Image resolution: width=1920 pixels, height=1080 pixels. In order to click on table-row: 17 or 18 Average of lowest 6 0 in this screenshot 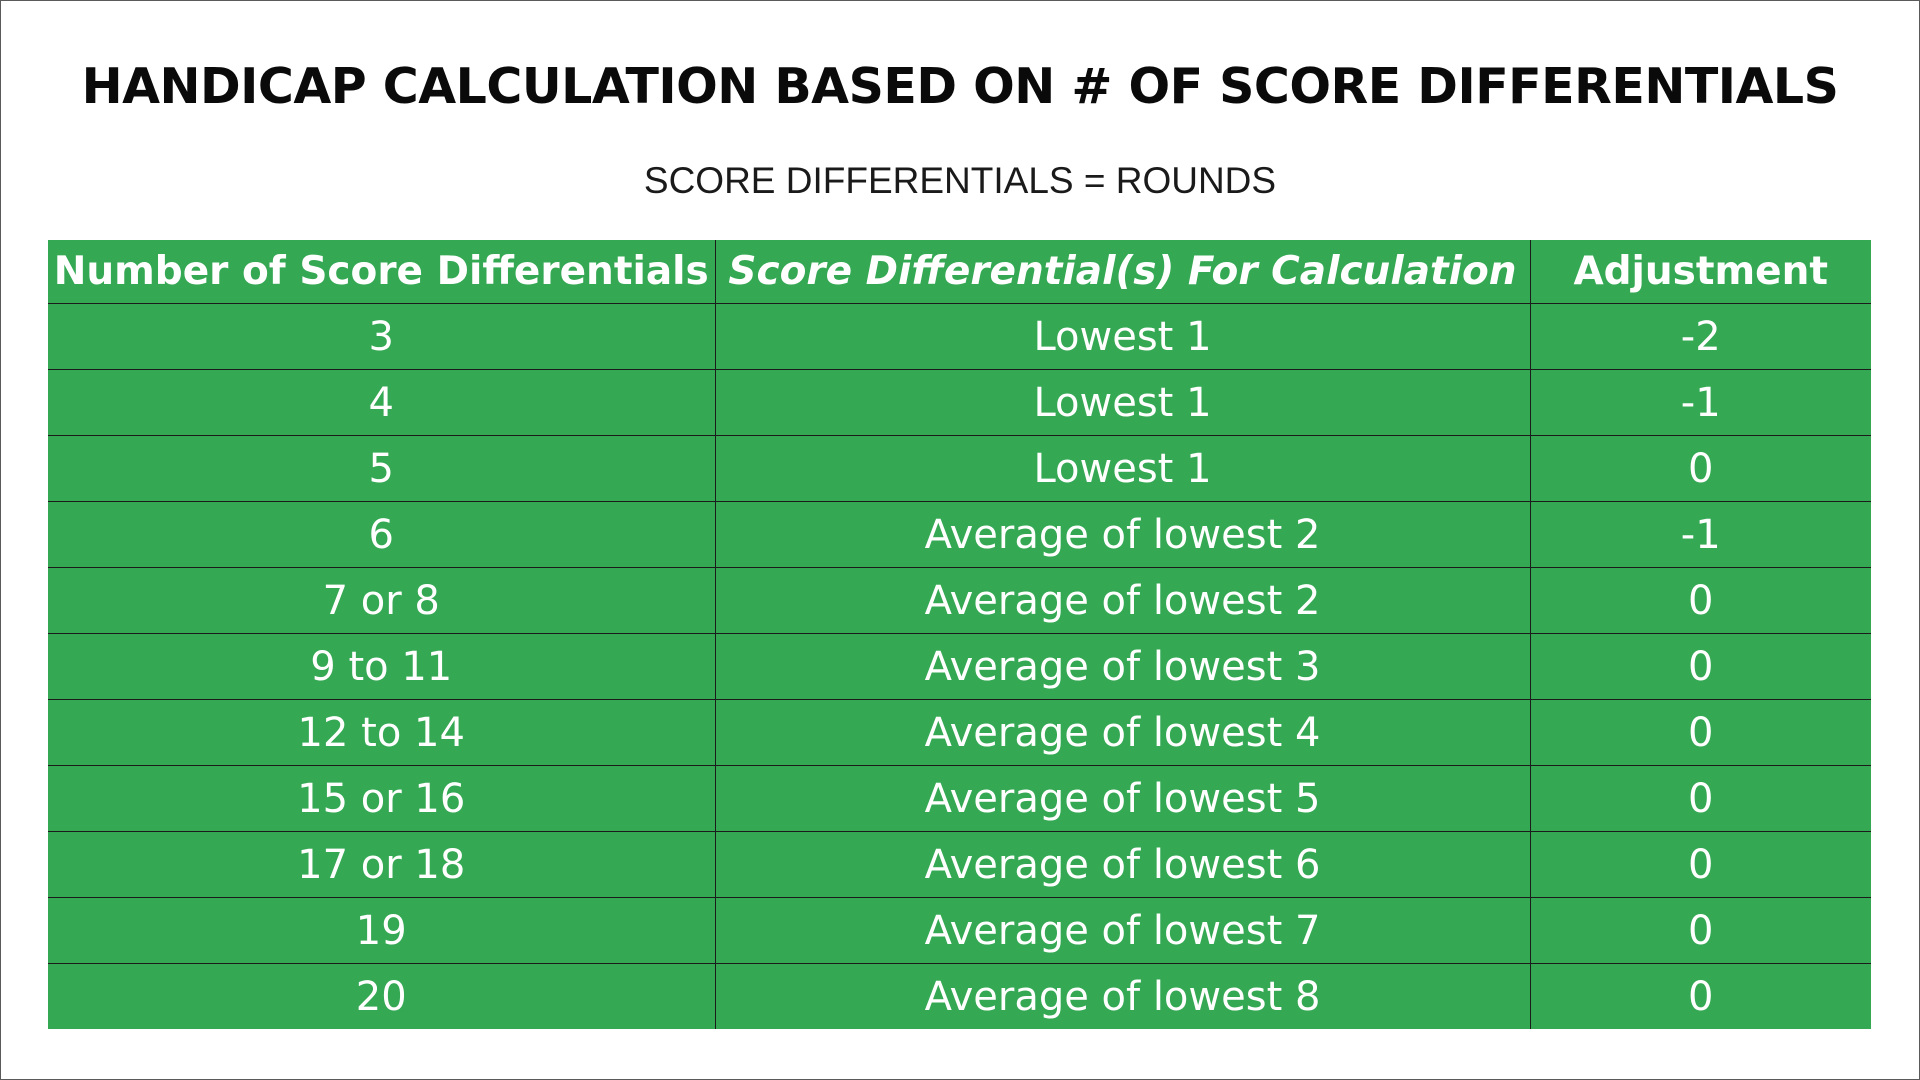, I will do `click(959, 864)`.